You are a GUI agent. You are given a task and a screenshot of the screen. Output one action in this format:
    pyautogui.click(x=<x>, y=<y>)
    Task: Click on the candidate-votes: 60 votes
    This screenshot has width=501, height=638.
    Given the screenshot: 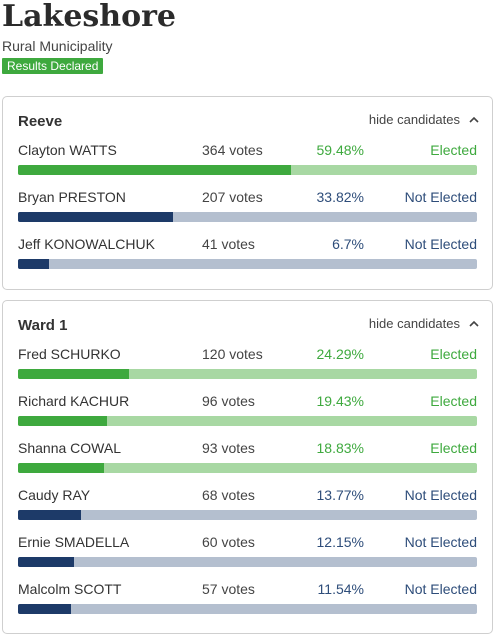 What is the action you would take?
    pyautogui.click(x=228, y=542)
    